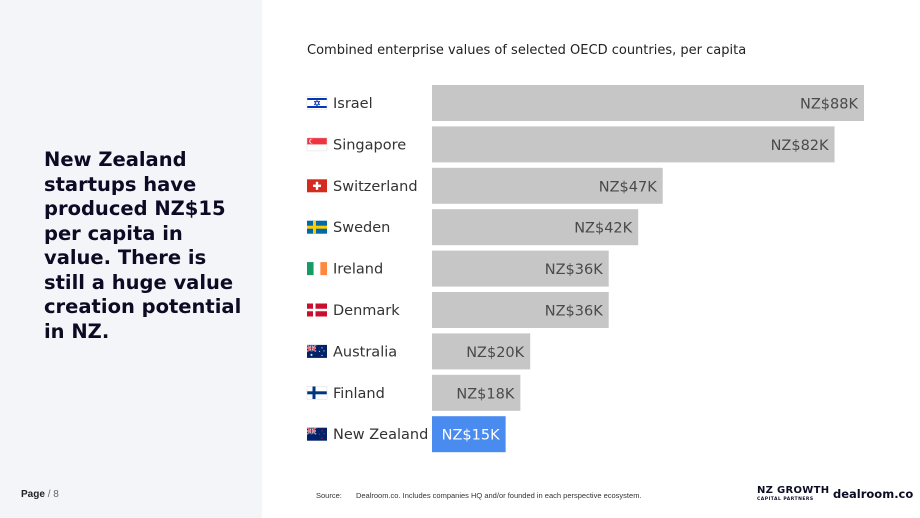  I want to click on australia-flag-icon, so click(316, 351).